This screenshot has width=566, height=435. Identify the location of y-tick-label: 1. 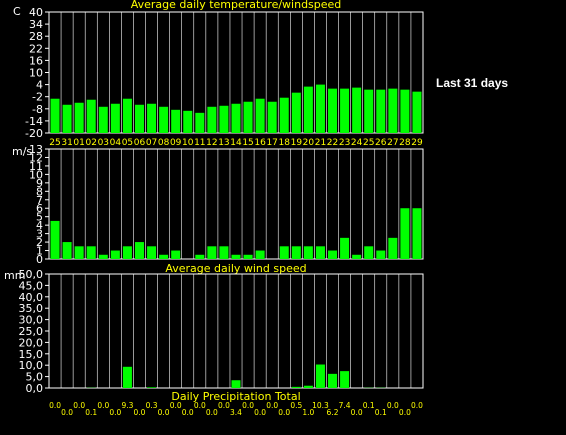
(39, 251).